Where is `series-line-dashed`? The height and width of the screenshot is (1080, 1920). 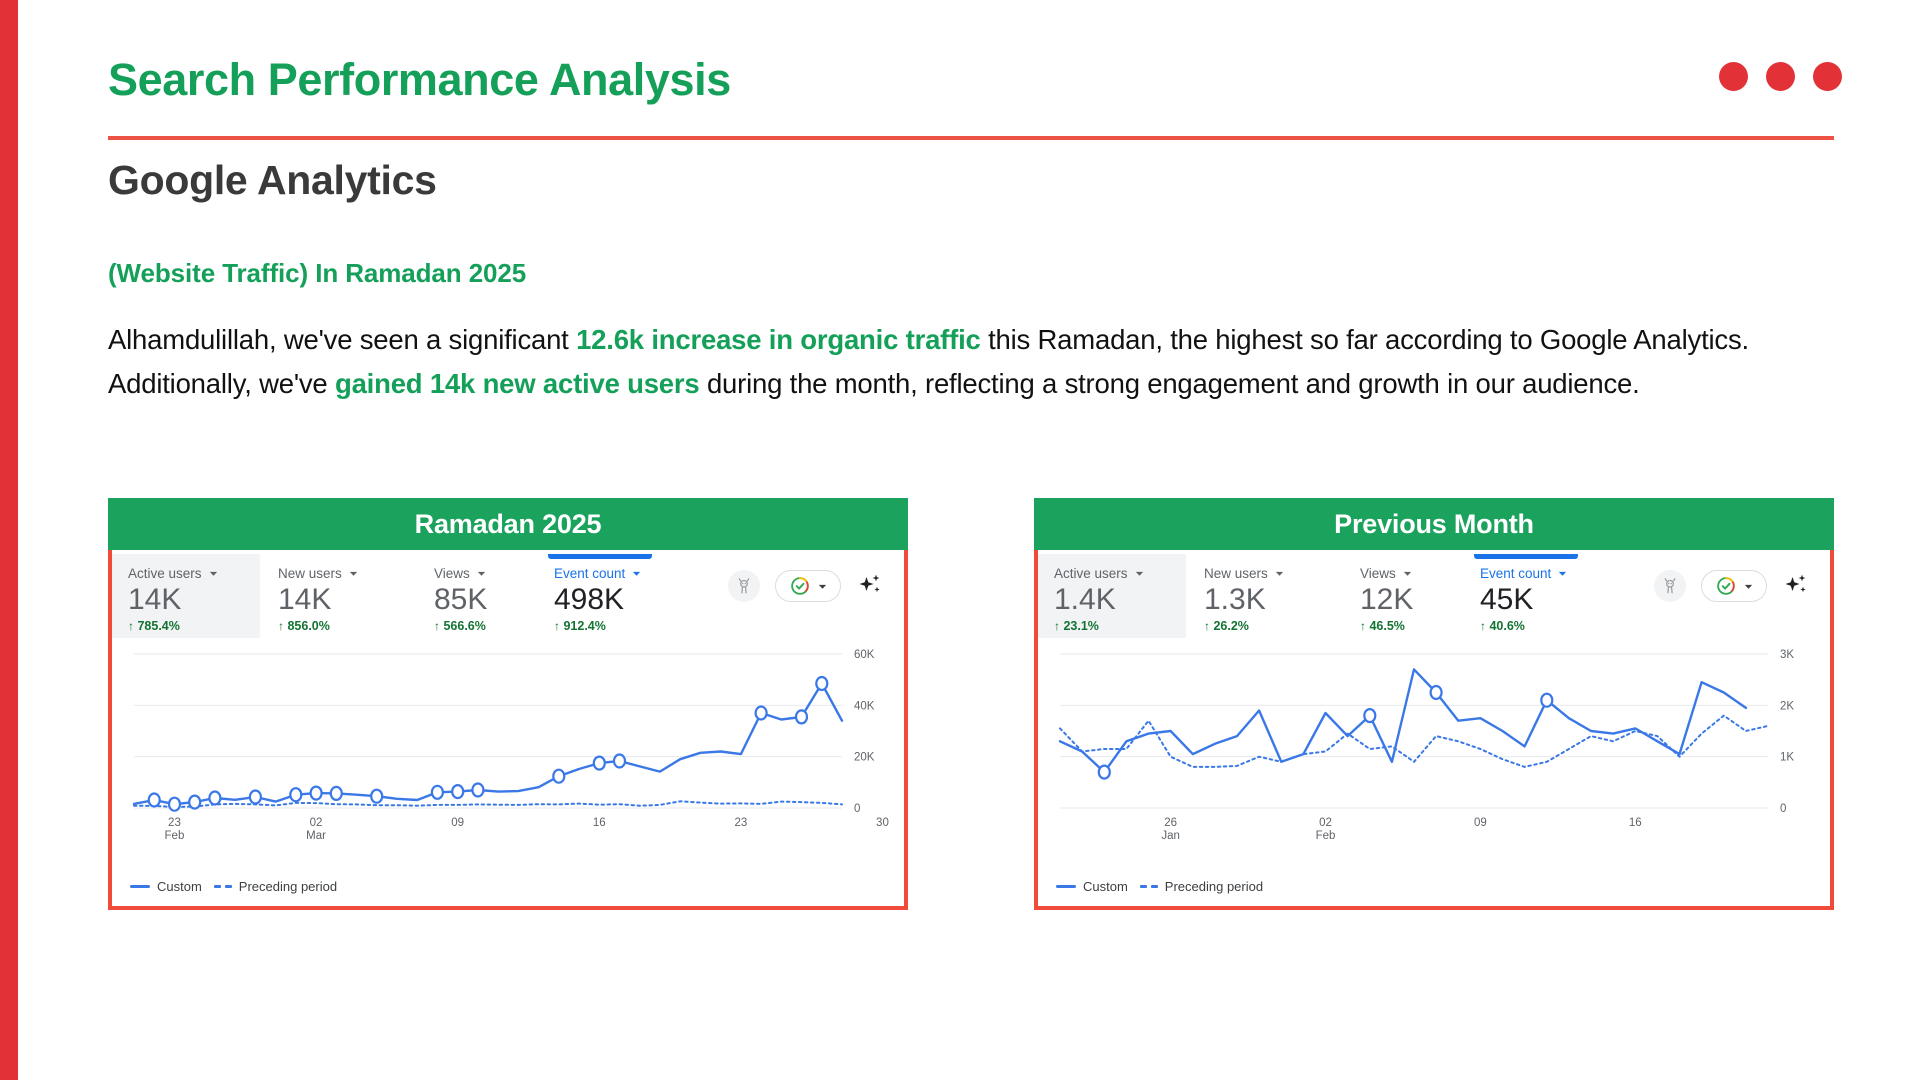 series-line-dashed is located at coordinates (1414, 741).